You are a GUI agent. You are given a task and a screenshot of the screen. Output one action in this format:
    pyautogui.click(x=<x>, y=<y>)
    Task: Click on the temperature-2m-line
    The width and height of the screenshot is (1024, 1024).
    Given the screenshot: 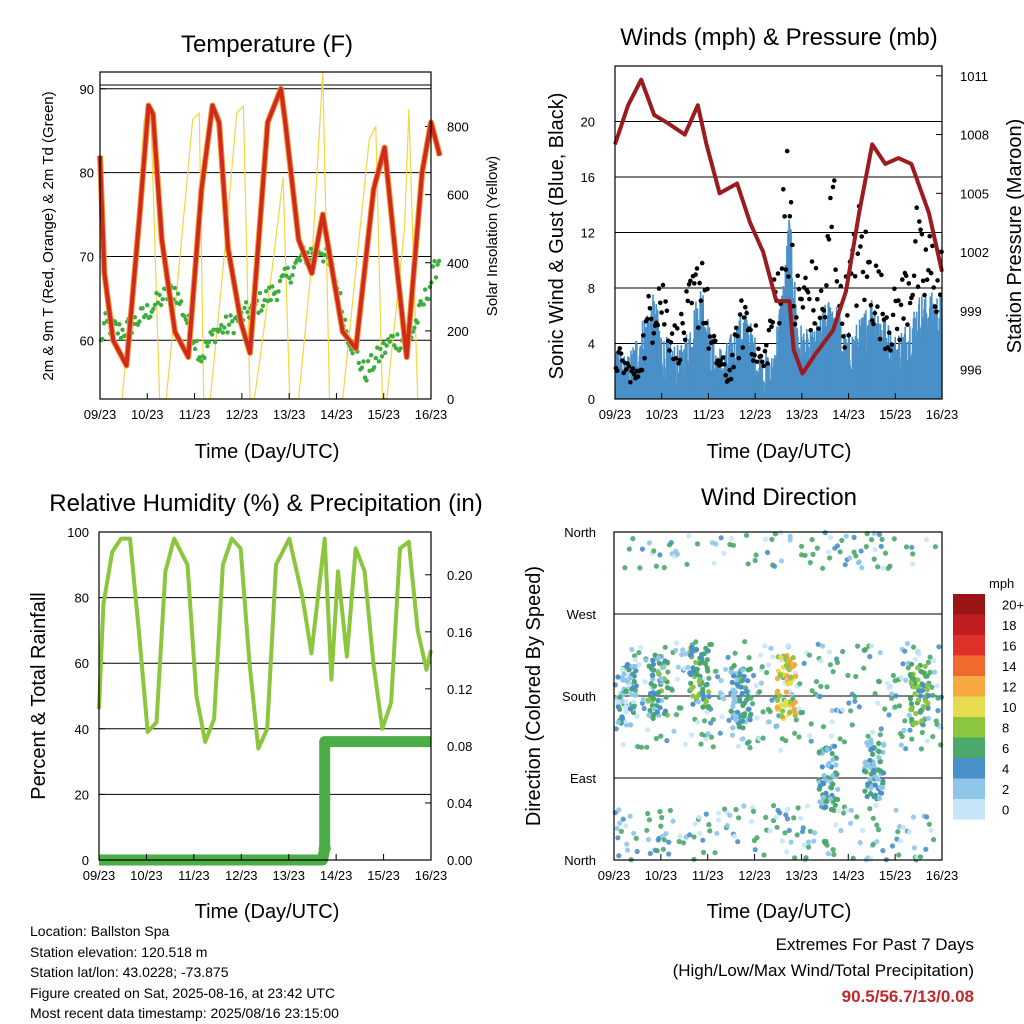 What is the action you would take?
    pyautogui.click(x=270, y=227)
    